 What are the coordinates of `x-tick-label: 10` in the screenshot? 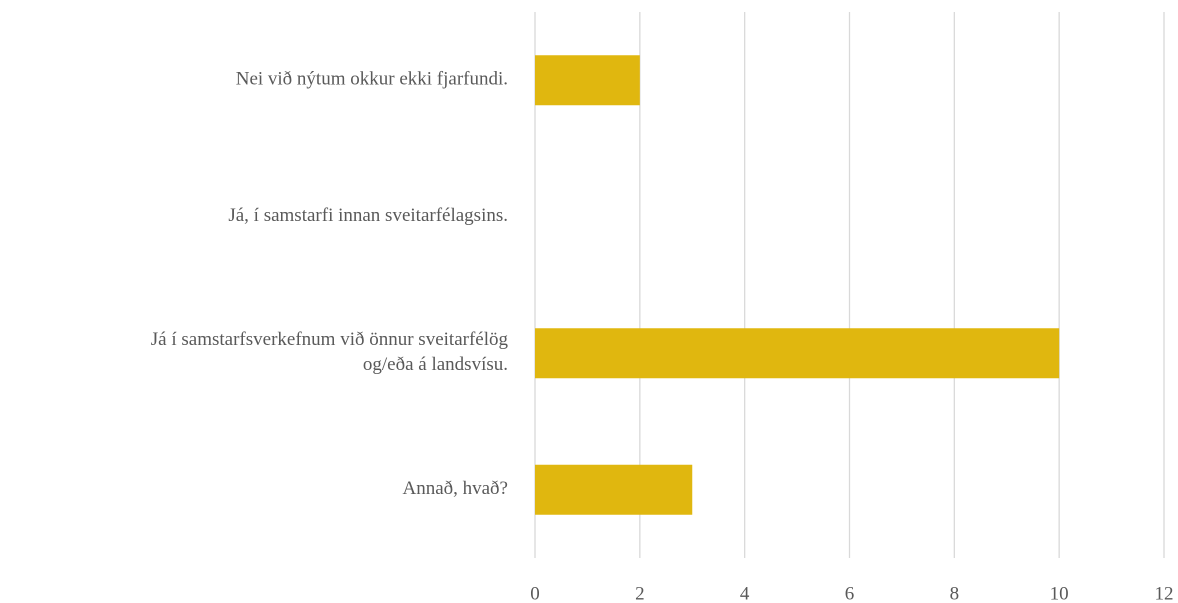 It's located at (1059, 593).